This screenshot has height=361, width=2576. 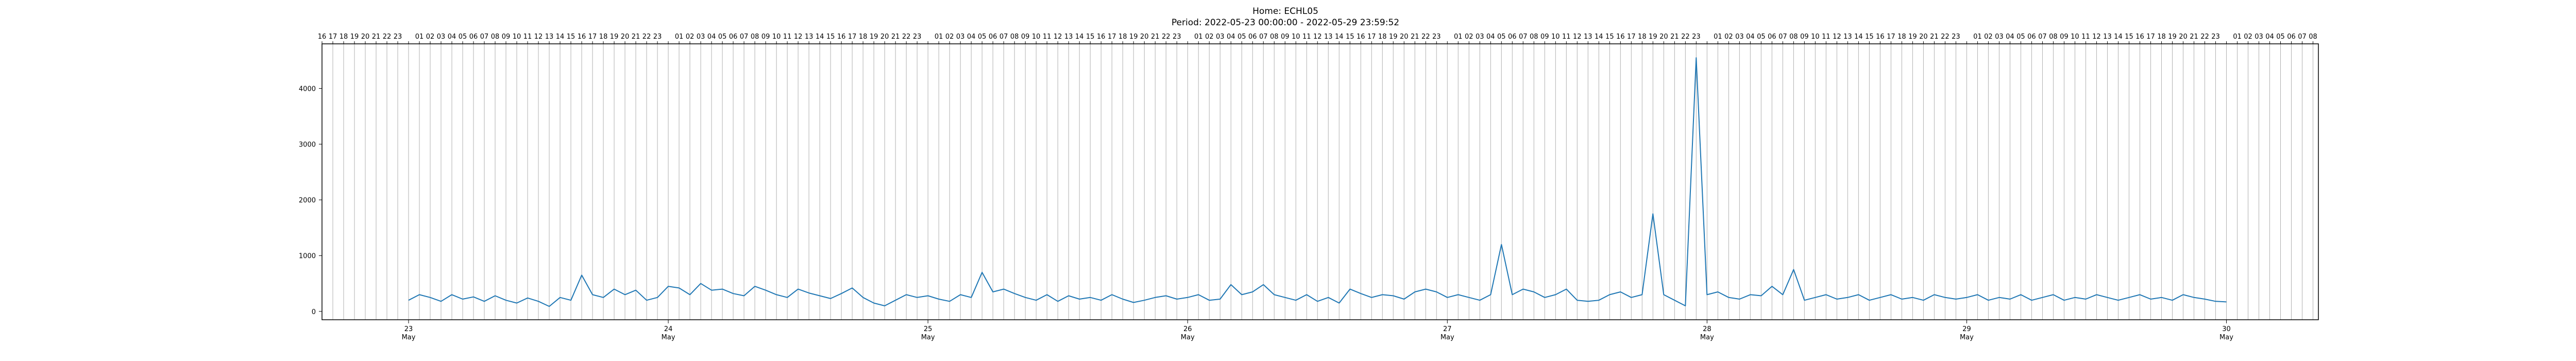 What do you see at coordinates (310, 200) in the screenshot?
I see `y-axis-ticks: 0 1000 2000 3000 4000` at bounding box center [310, 200].